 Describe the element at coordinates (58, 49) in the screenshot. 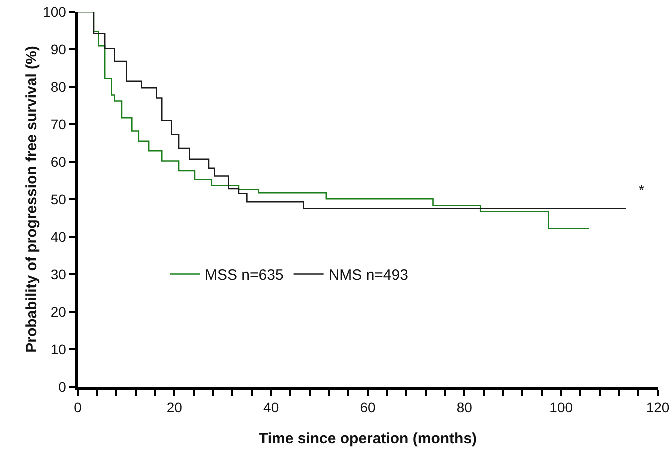

I see `y-tick-label: 90` at that location.